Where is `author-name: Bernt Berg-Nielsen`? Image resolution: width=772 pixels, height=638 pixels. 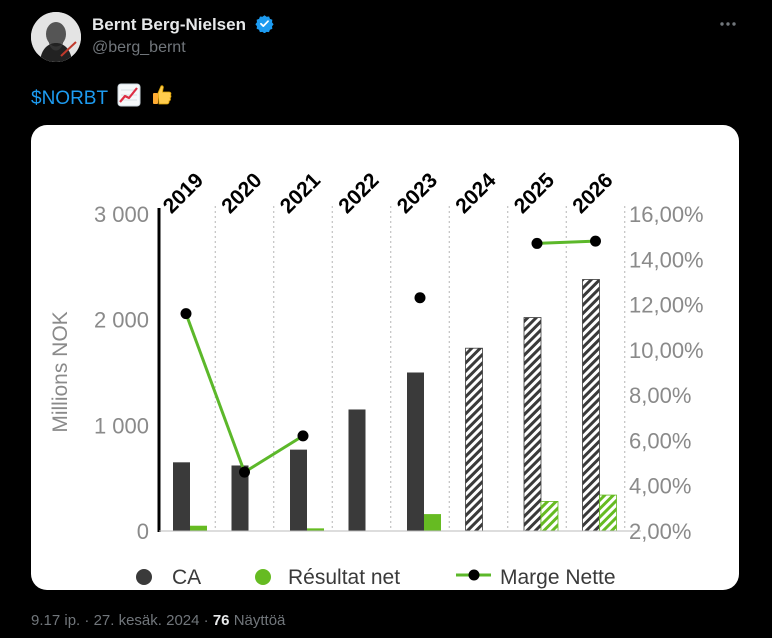 author-name: Bernt Berg-Nielsen is located at coordinates (183, 24).